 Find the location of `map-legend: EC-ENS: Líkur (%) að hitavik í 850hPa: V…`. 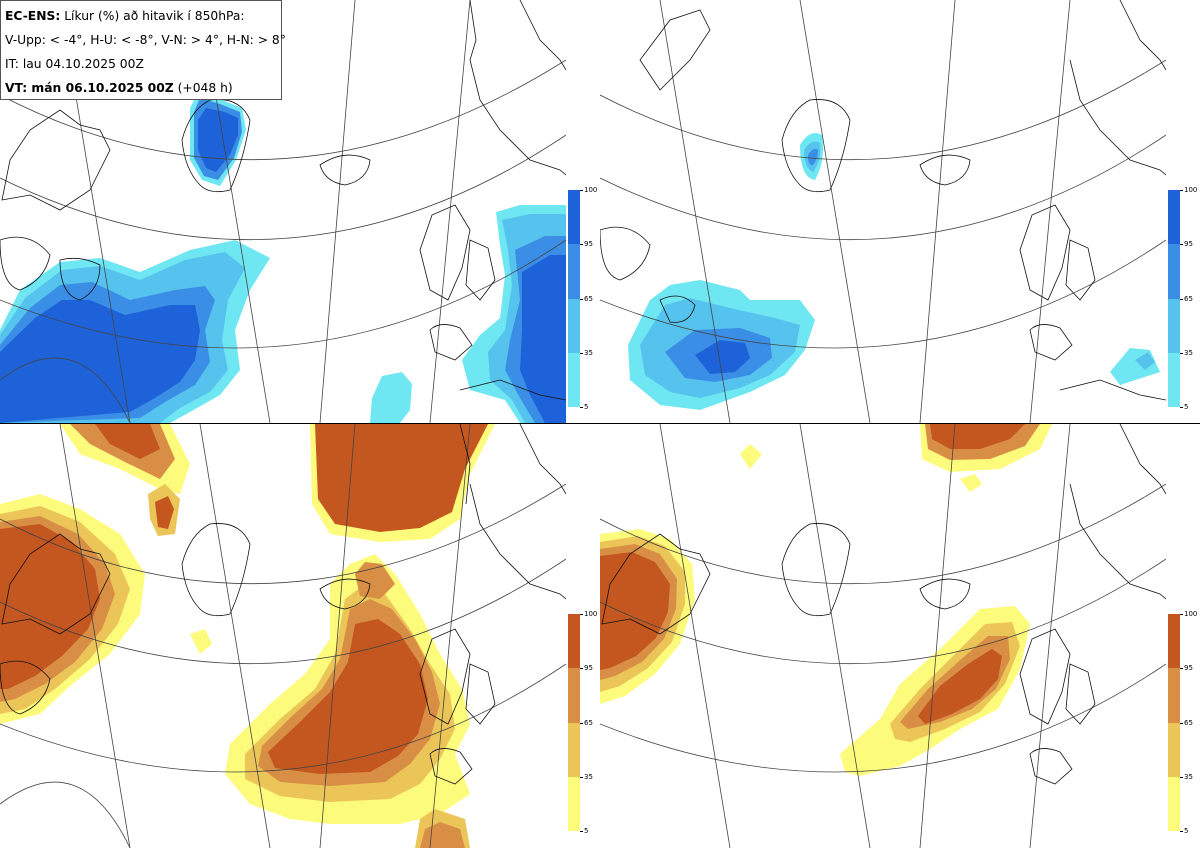

map-legend: EC-ENS: Líkur (%) að hitavik í 850hPa: V… is located at coordinates (143, 50).